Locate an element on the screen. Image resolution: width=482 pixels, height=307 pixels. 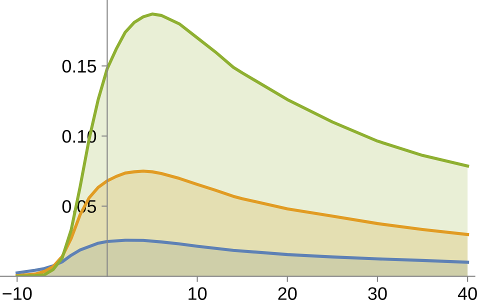
x-tick-label: 40 is located at coordinates (467, 293).